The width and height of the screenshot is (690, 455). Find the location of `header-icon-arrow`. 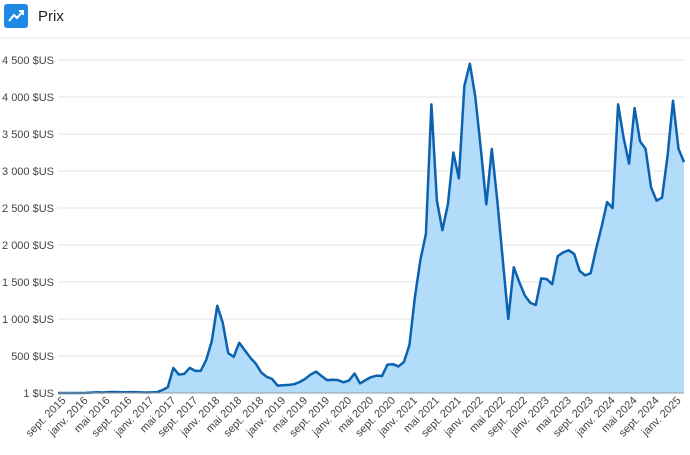

header-icon-arrow is located at coordinates (16, 16).